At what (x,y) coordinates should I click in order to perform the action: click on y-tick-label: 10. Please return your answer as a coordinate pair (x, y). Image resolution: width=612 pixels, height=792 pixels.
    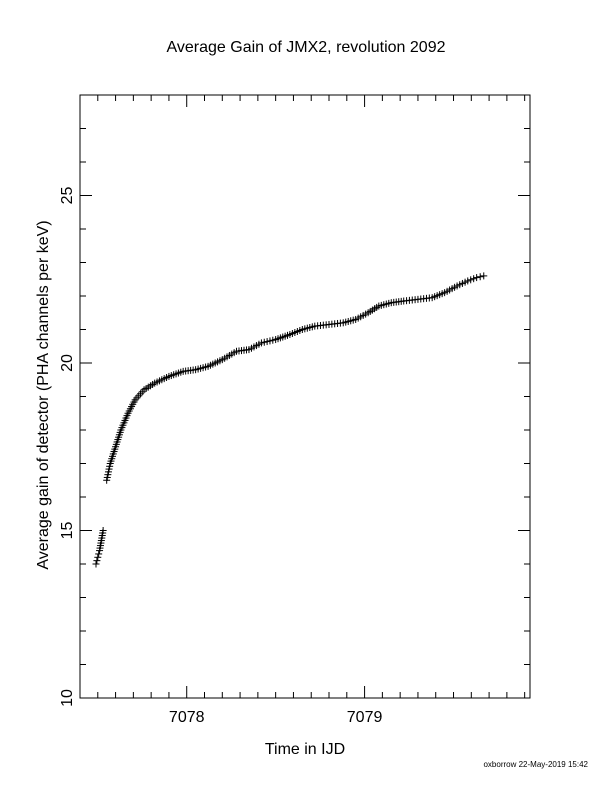
    Looking at the image, I should click on (67, 698).